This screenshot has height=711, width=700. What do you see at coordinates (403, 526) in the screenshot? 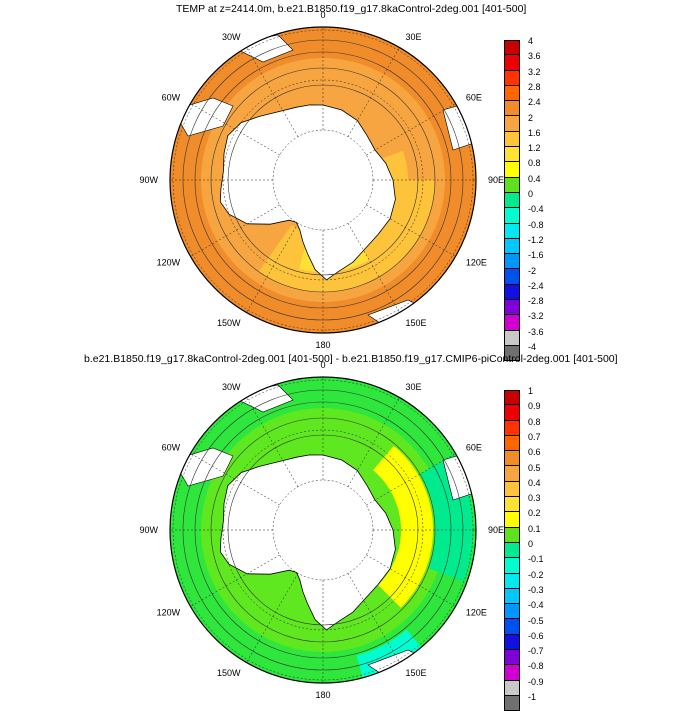
I see `yellow-band` at bounding box center [403, 526].